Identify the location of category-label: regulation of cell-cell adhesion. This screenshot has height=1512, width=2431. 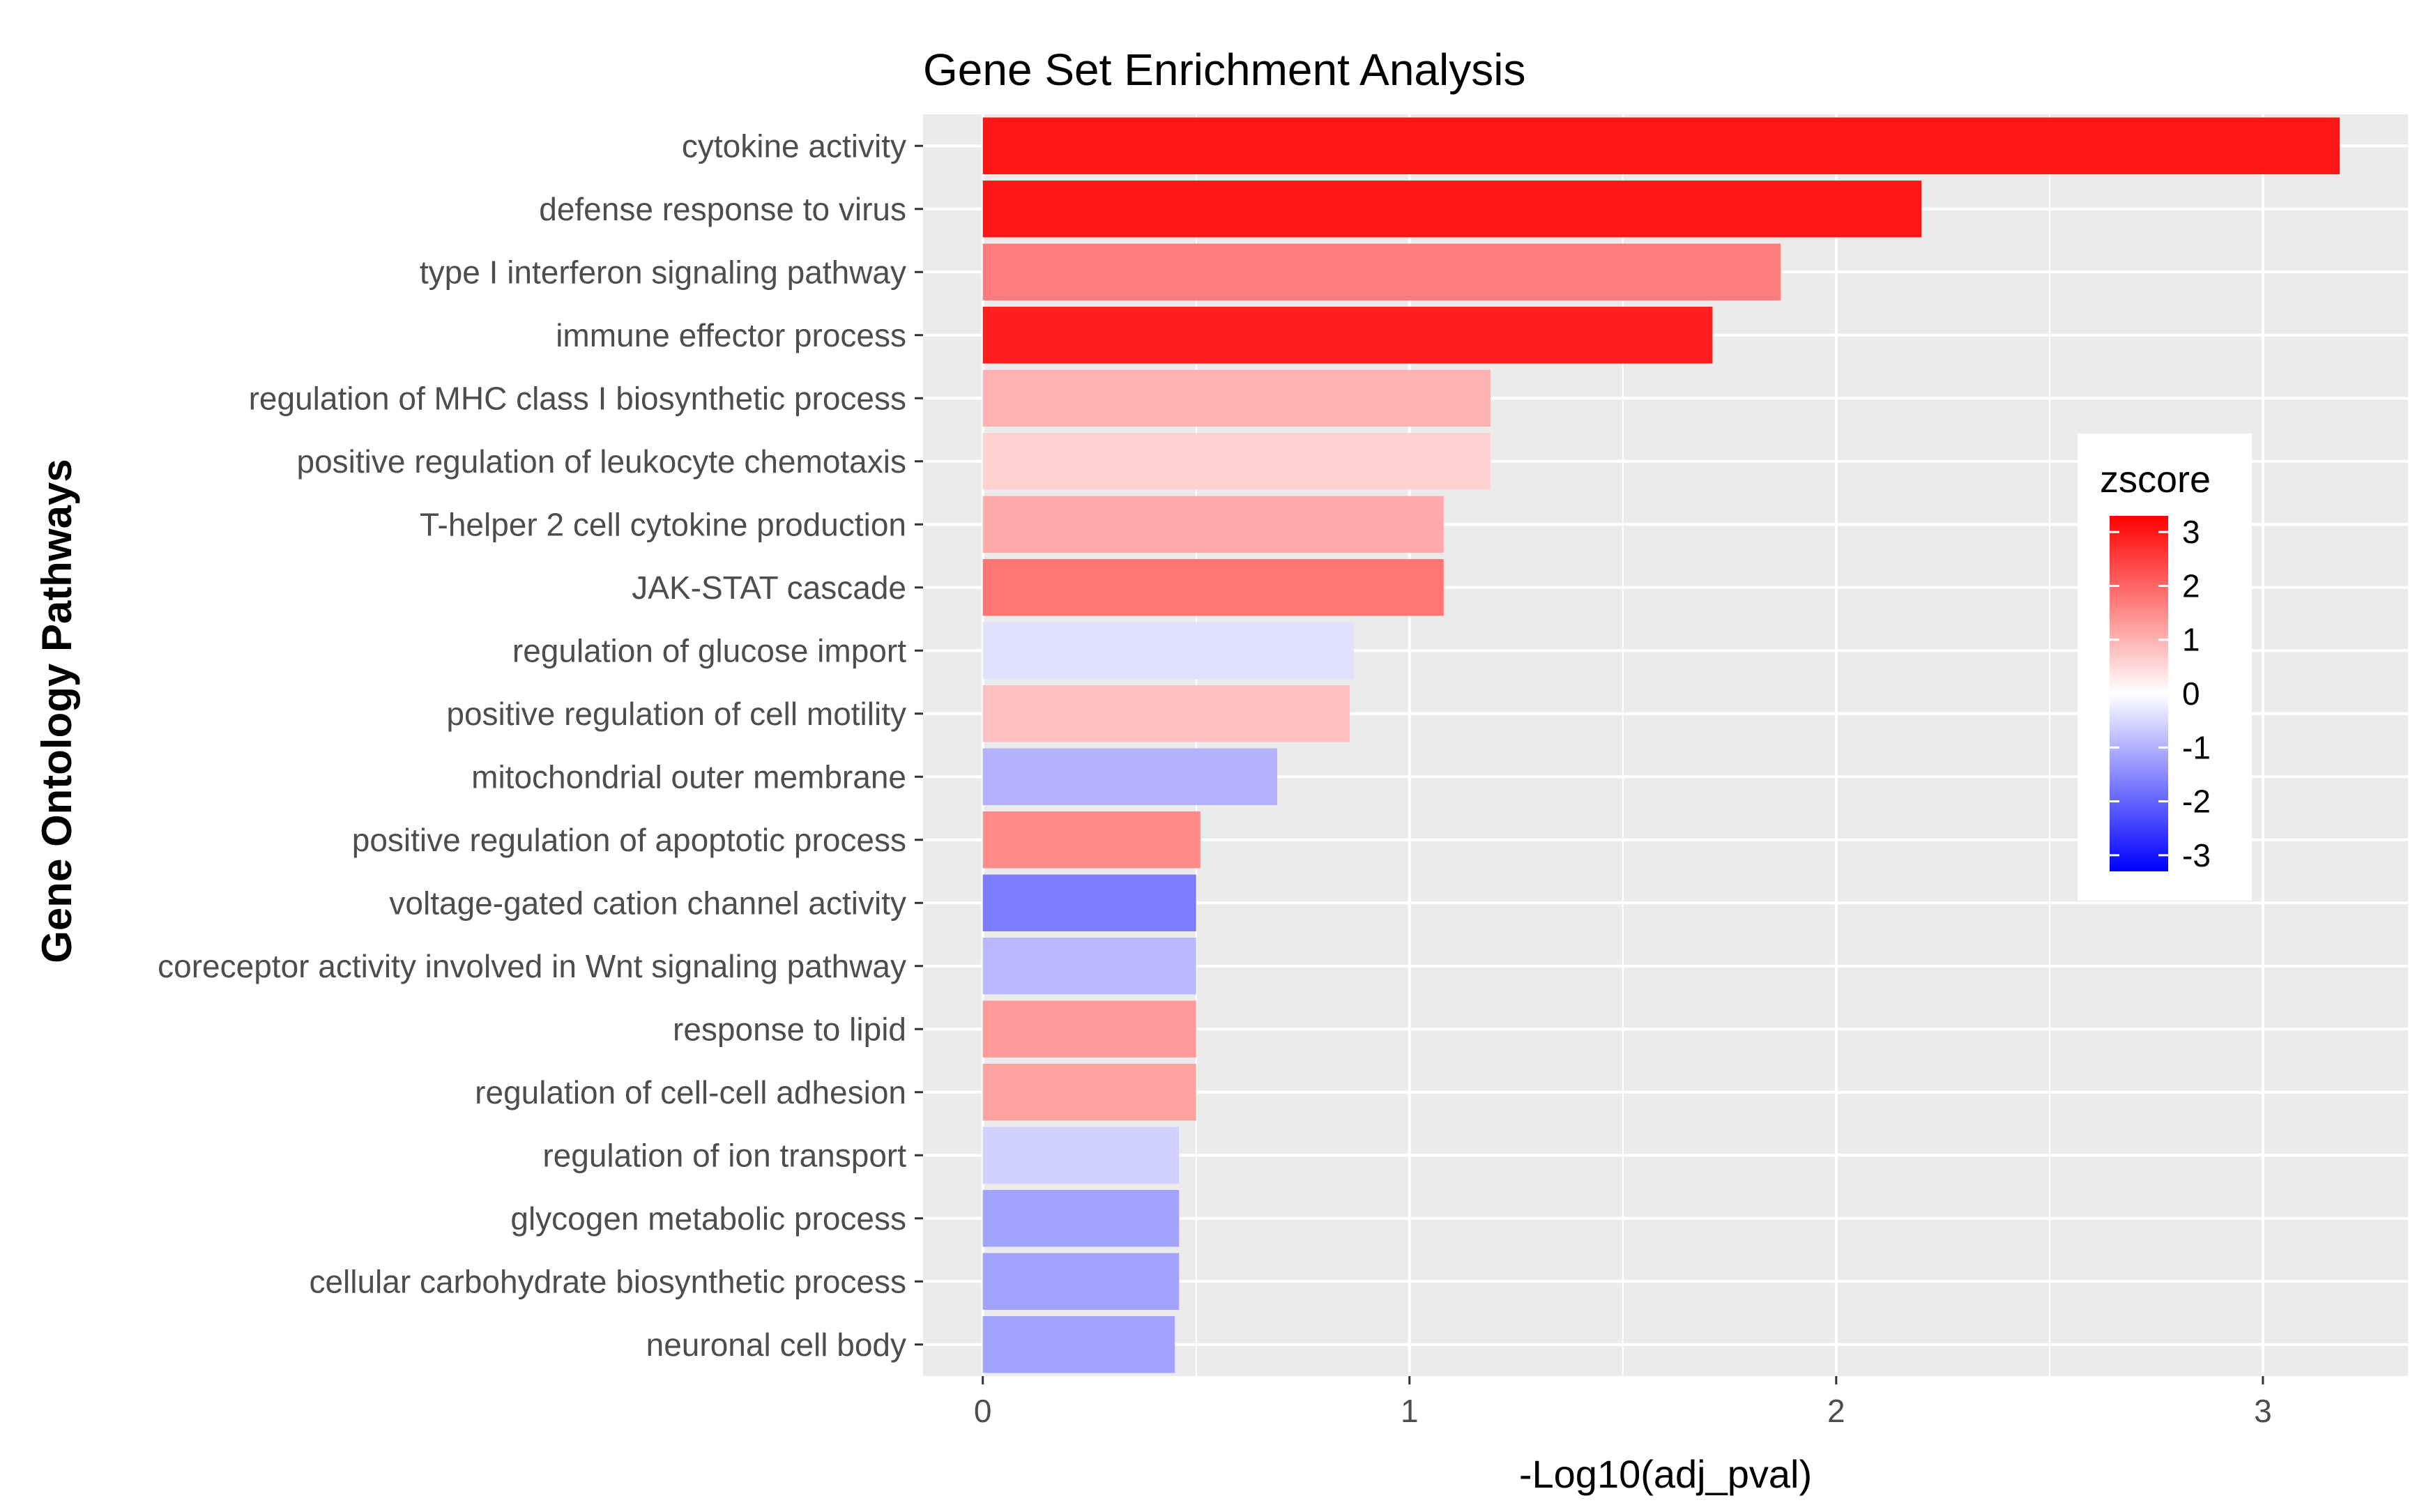
(690, 1092).